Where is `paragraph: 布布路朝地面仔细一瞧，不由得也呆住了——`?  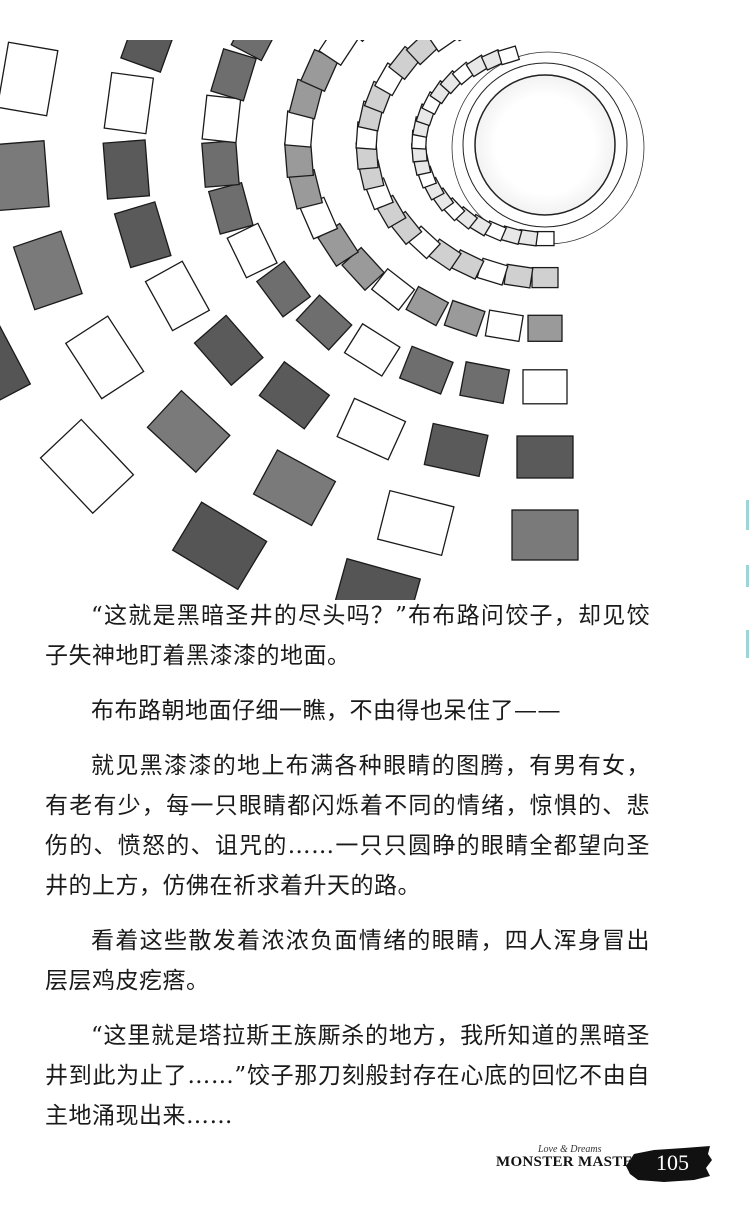 paragraph: 布布路朝地面仔细一瞧，不由得也呆住了—— is located at coordinates (326, 711).